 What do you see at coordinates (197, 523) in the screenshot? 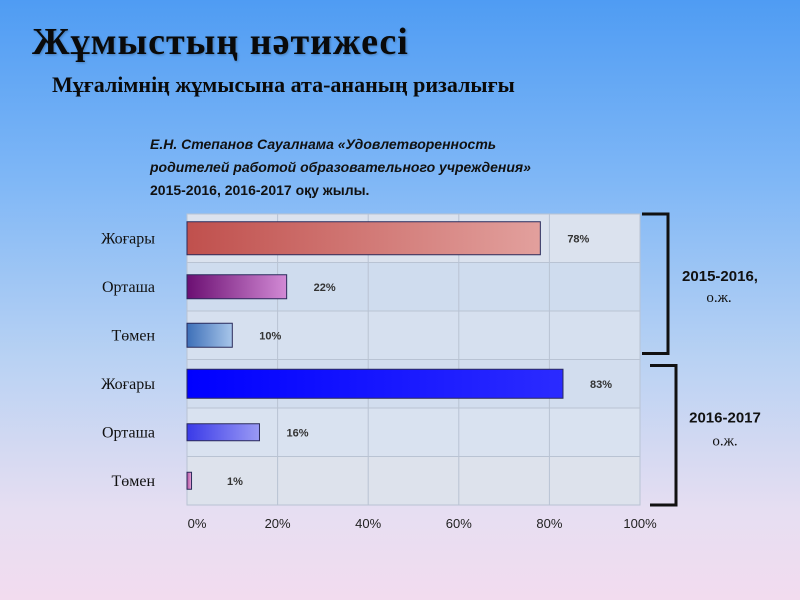
I see `x-tick-label: 0%` at bounding box center [197, 523].